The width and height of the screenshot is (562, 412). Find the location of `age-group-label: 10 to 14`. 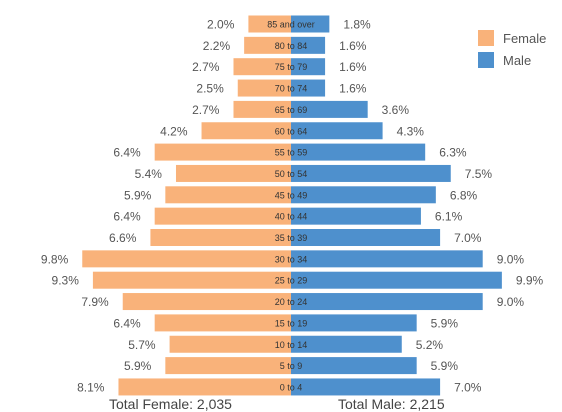

age-group-label: 10 to 14 is located at coordinates (291, 345).